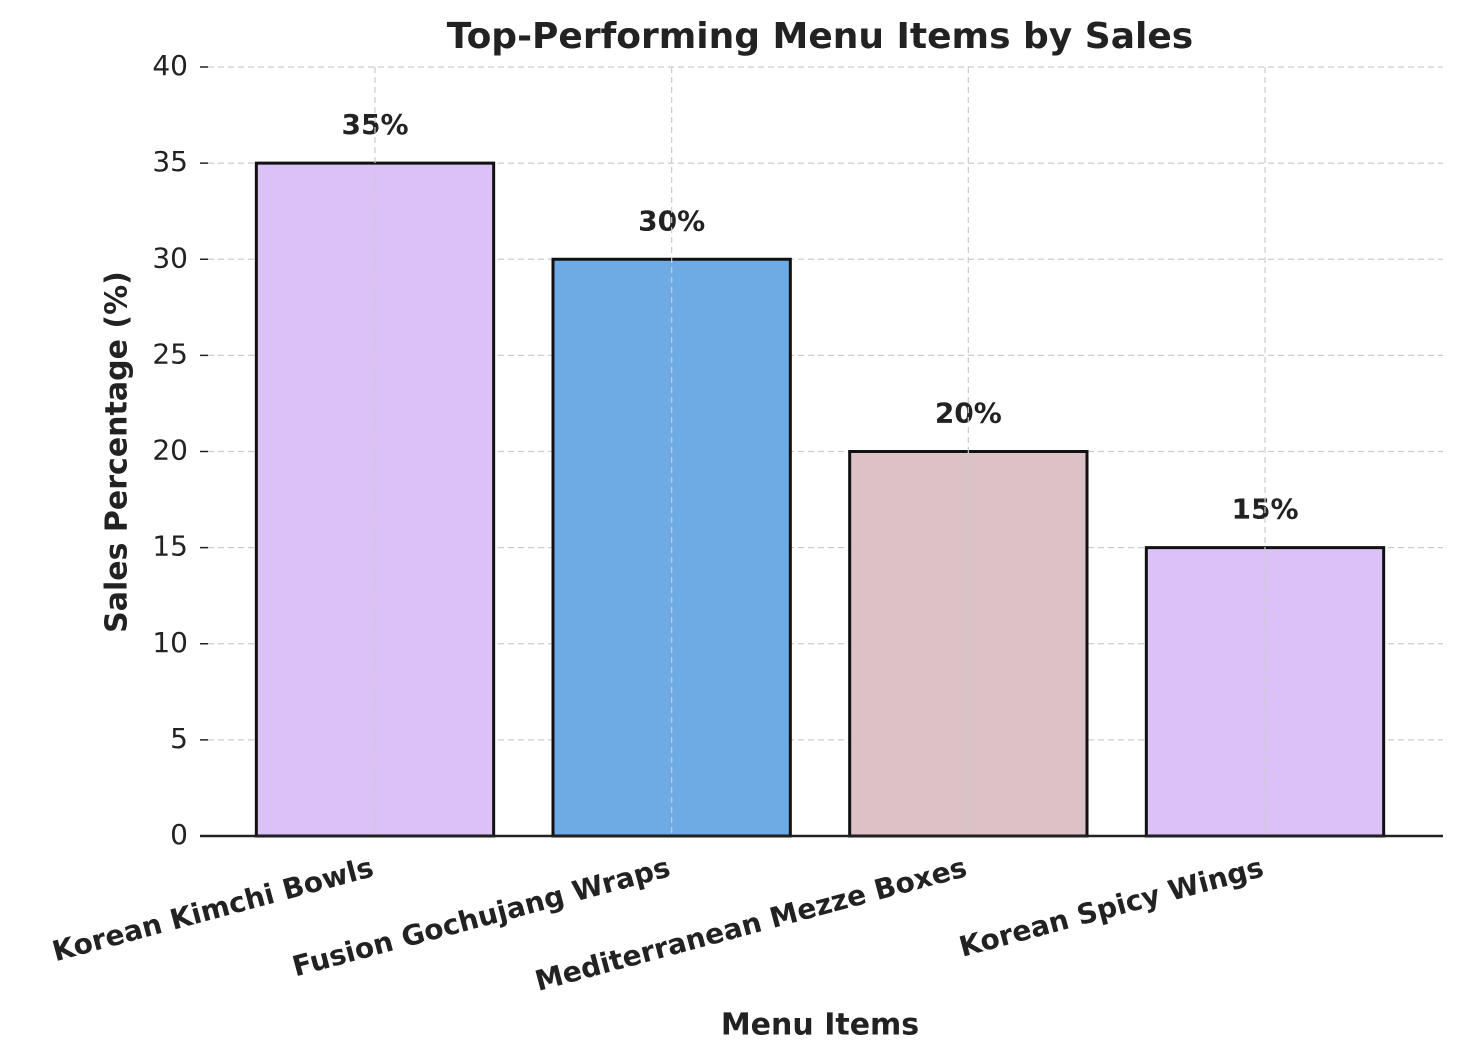  I want to click on y-tick-label: 35, so click(170, 161).